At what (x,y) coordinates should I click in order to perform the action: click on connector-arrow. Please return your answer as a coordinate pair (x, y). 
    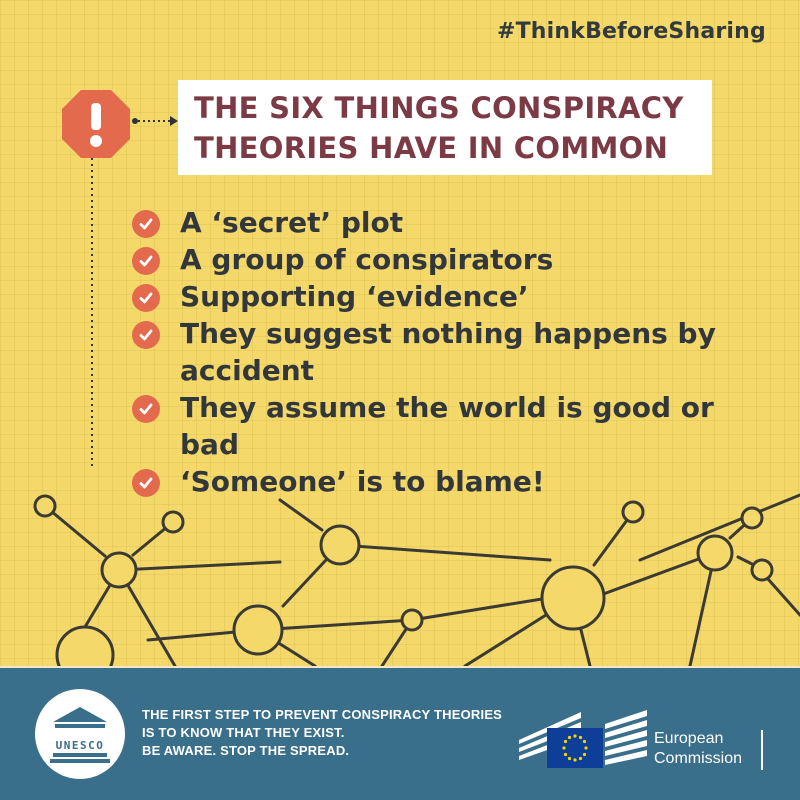
    Looking at the image, I should click on (155, 121).